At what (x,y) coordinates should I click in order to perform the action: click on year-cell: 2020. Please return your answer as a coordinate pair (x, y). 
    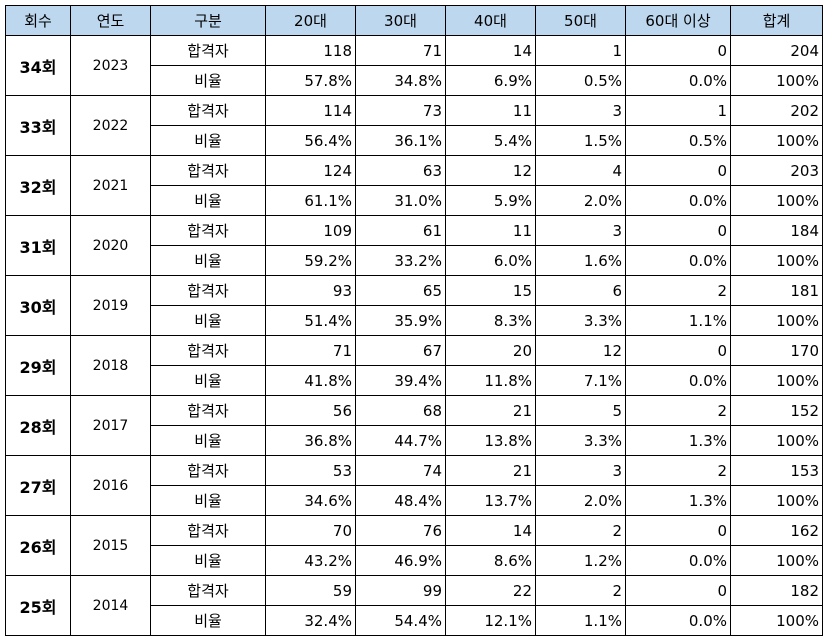
    Looking at the image, I should click on (110, 245).